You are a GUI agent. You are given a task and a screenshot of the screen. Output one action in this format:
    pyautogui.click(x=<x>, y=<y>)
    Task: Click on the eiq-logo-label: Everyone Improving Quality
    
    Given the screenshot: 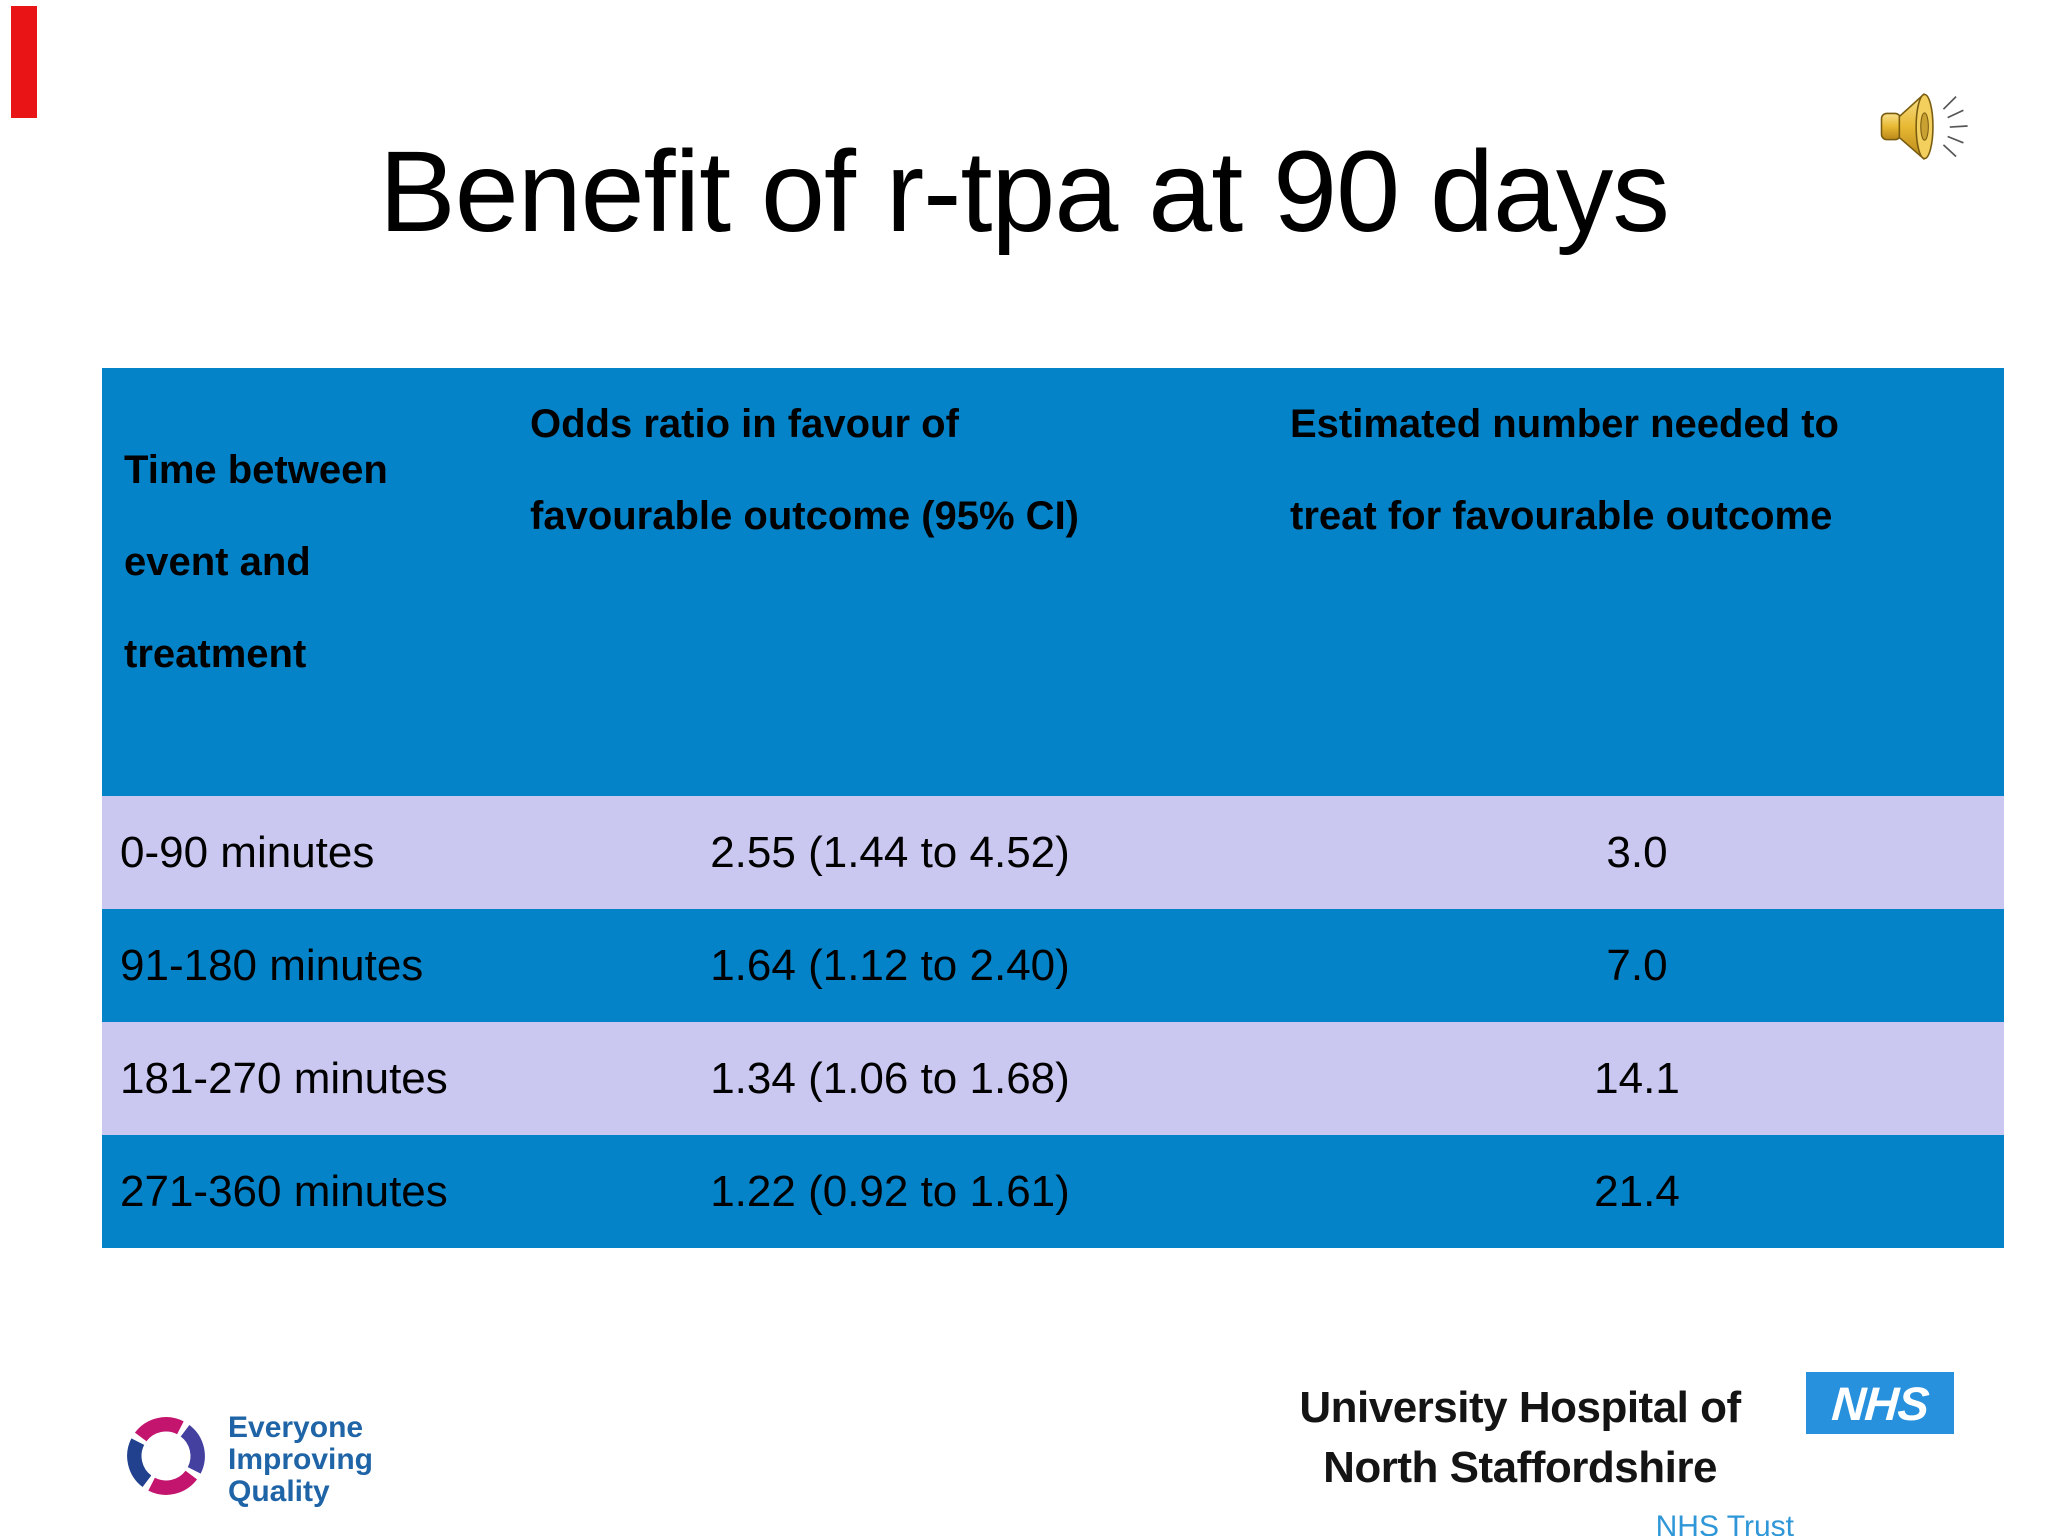 What is the action you would take?
    pyautogui.click(x=301, y=1459)
    